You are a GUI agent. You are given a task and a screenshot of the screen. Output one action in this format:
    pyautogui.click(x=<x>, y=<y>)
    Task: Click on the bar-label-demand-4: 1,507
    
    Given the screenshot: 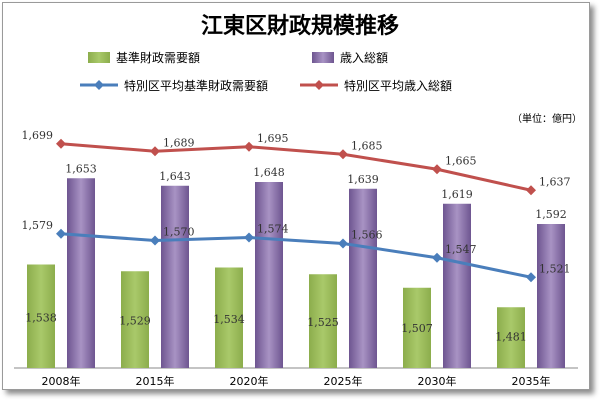 What is the action you would take?
    pyautogui.click(x=417, y=328)
    